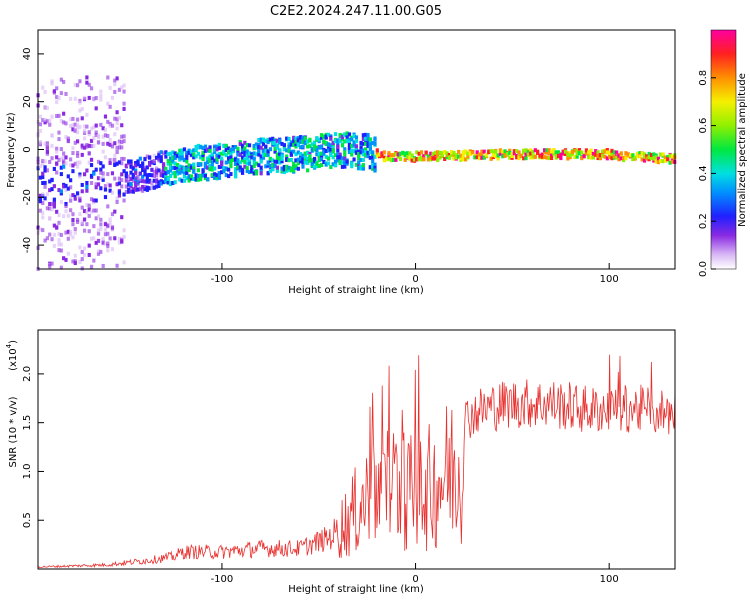  What do you see at coordinates (356, 589) in the screenshot?
I see `snr-x-label: Height of straight line (km)` at bounding box center [356, 589].